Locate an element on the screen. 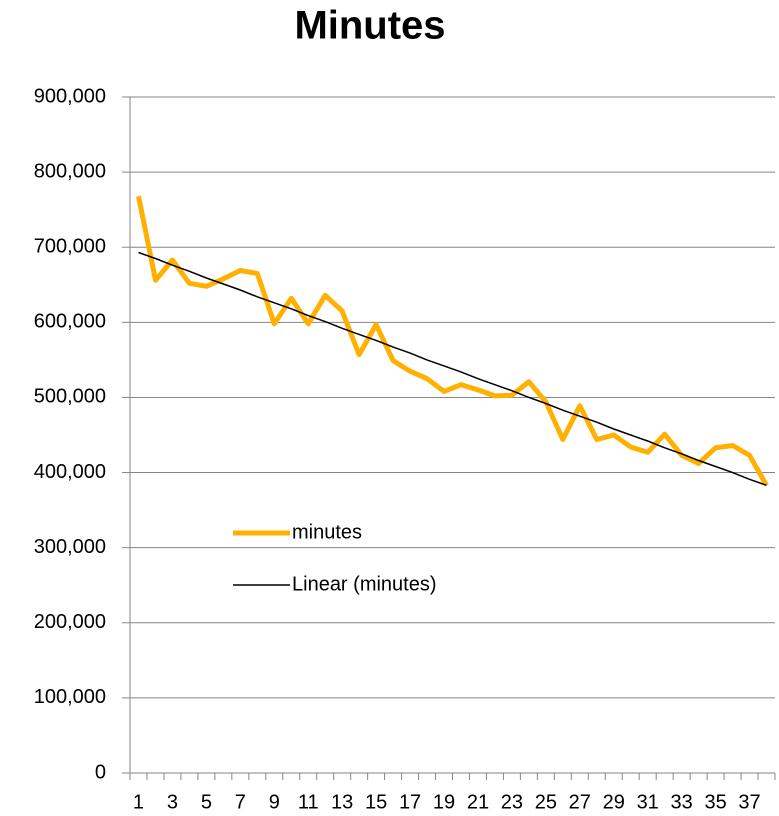 The image size is (779, 816). chart-title: Minutes is located at coordinates (369, 26).